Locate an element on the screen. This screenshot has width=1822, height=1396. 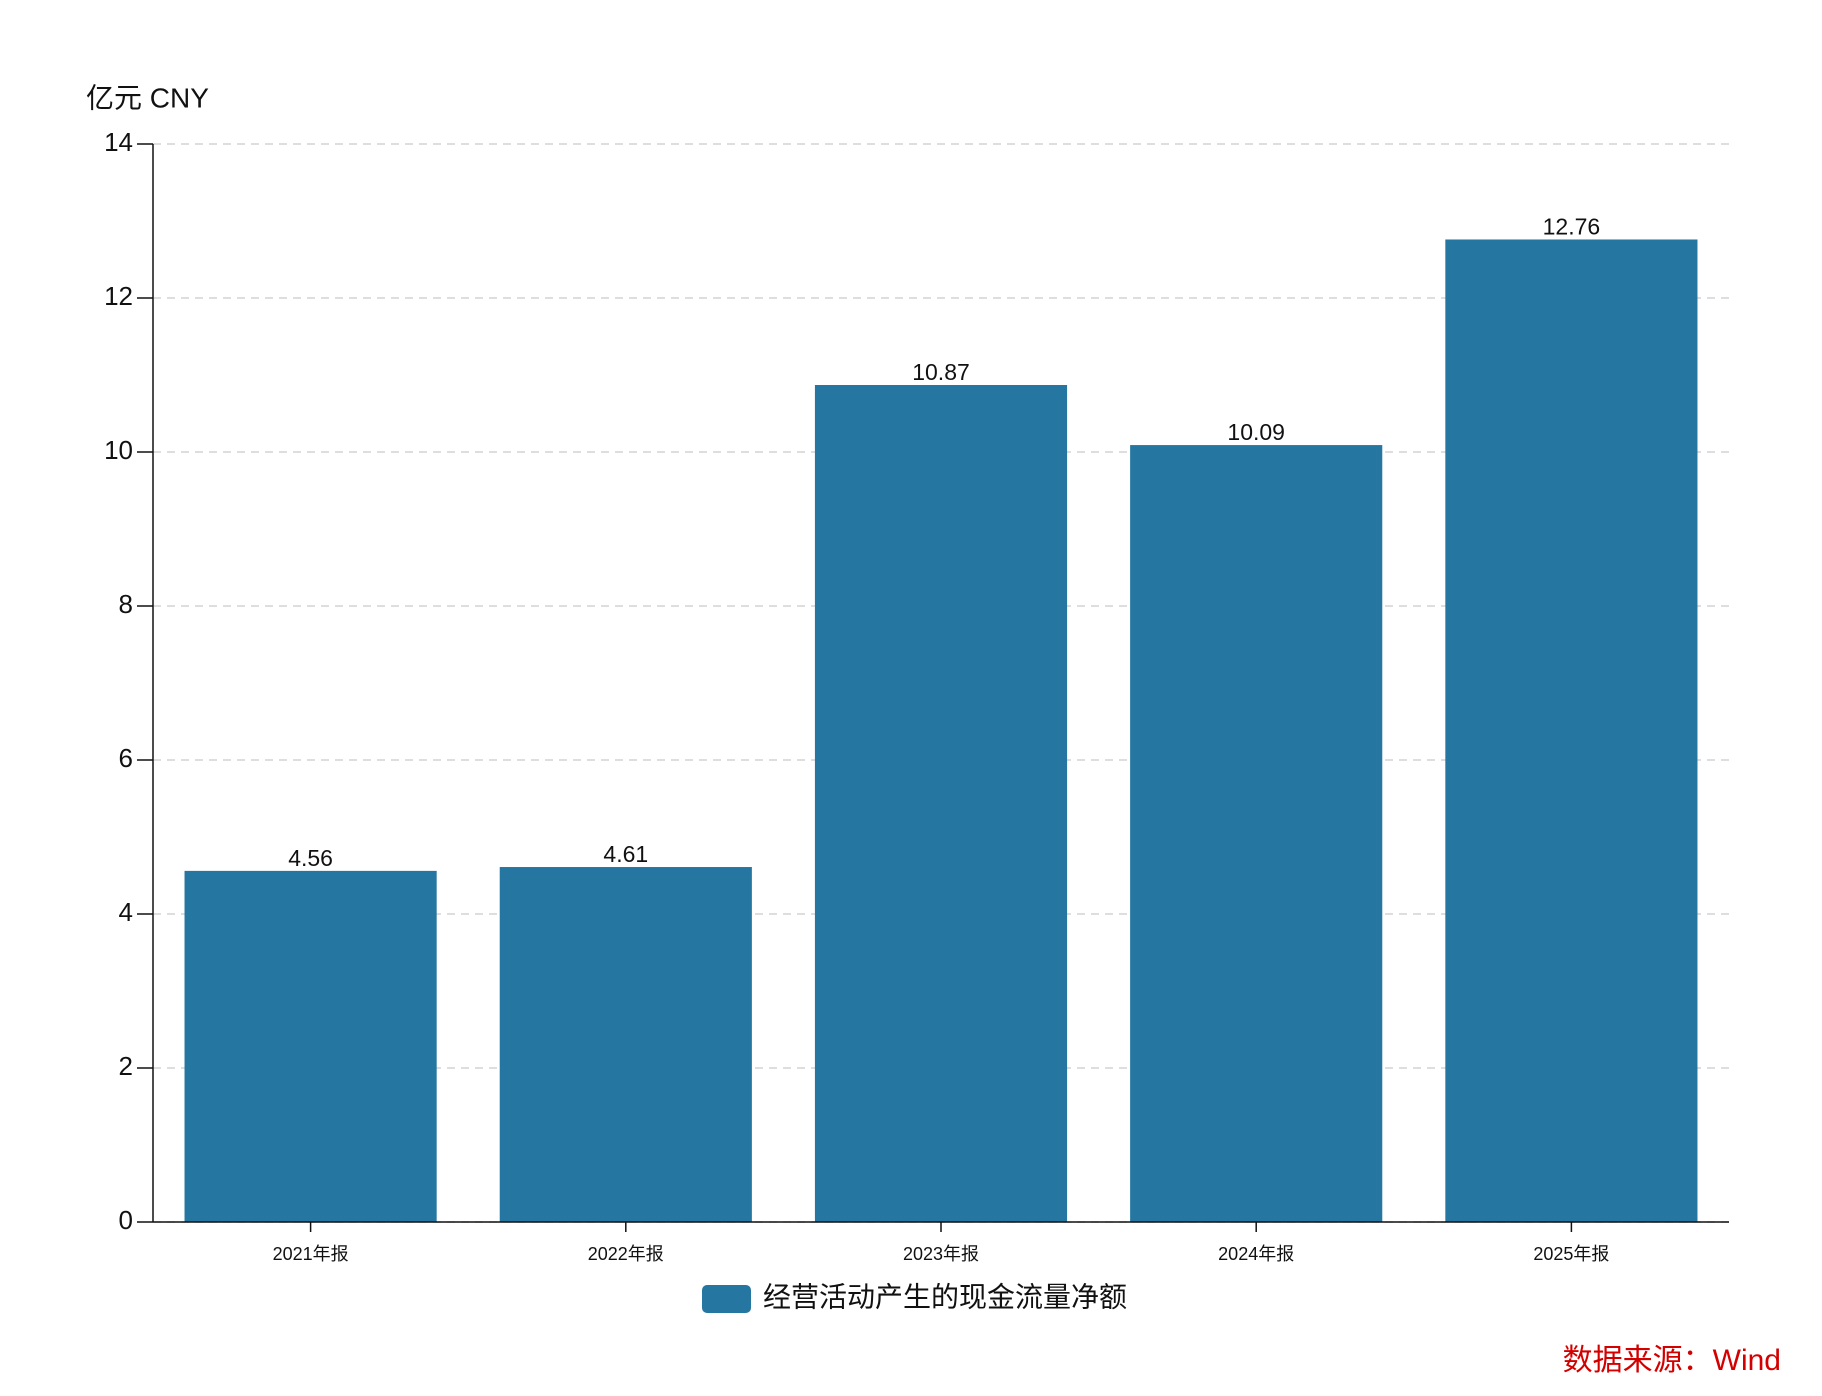
x-tick-label: 2025年报 is located at coordinates (1571, 1254).